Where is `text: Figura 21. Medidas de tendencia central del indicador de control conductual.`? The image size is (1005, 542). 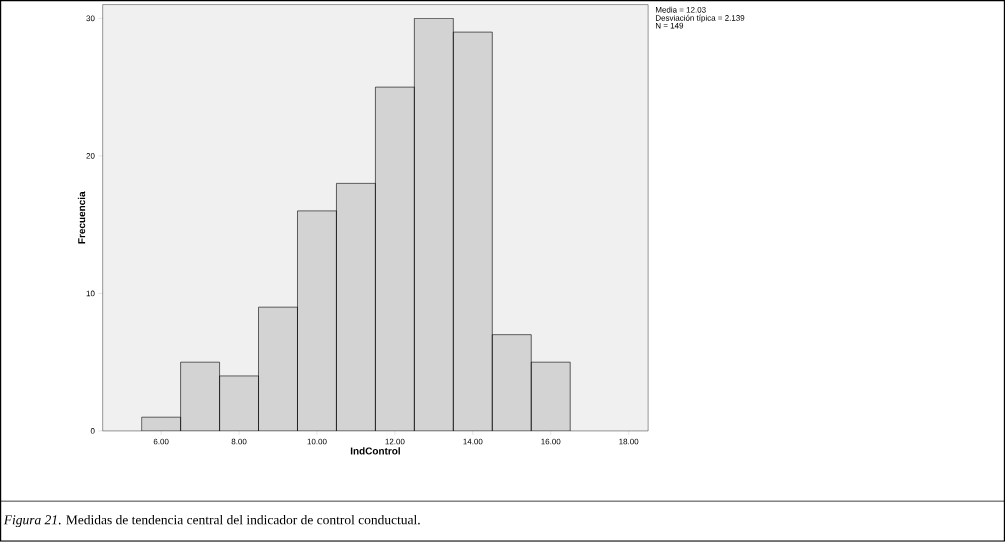
text: Figura 21. Medidas de tendencia central del indicador de control conductual. is located at coordinates (211, 521).